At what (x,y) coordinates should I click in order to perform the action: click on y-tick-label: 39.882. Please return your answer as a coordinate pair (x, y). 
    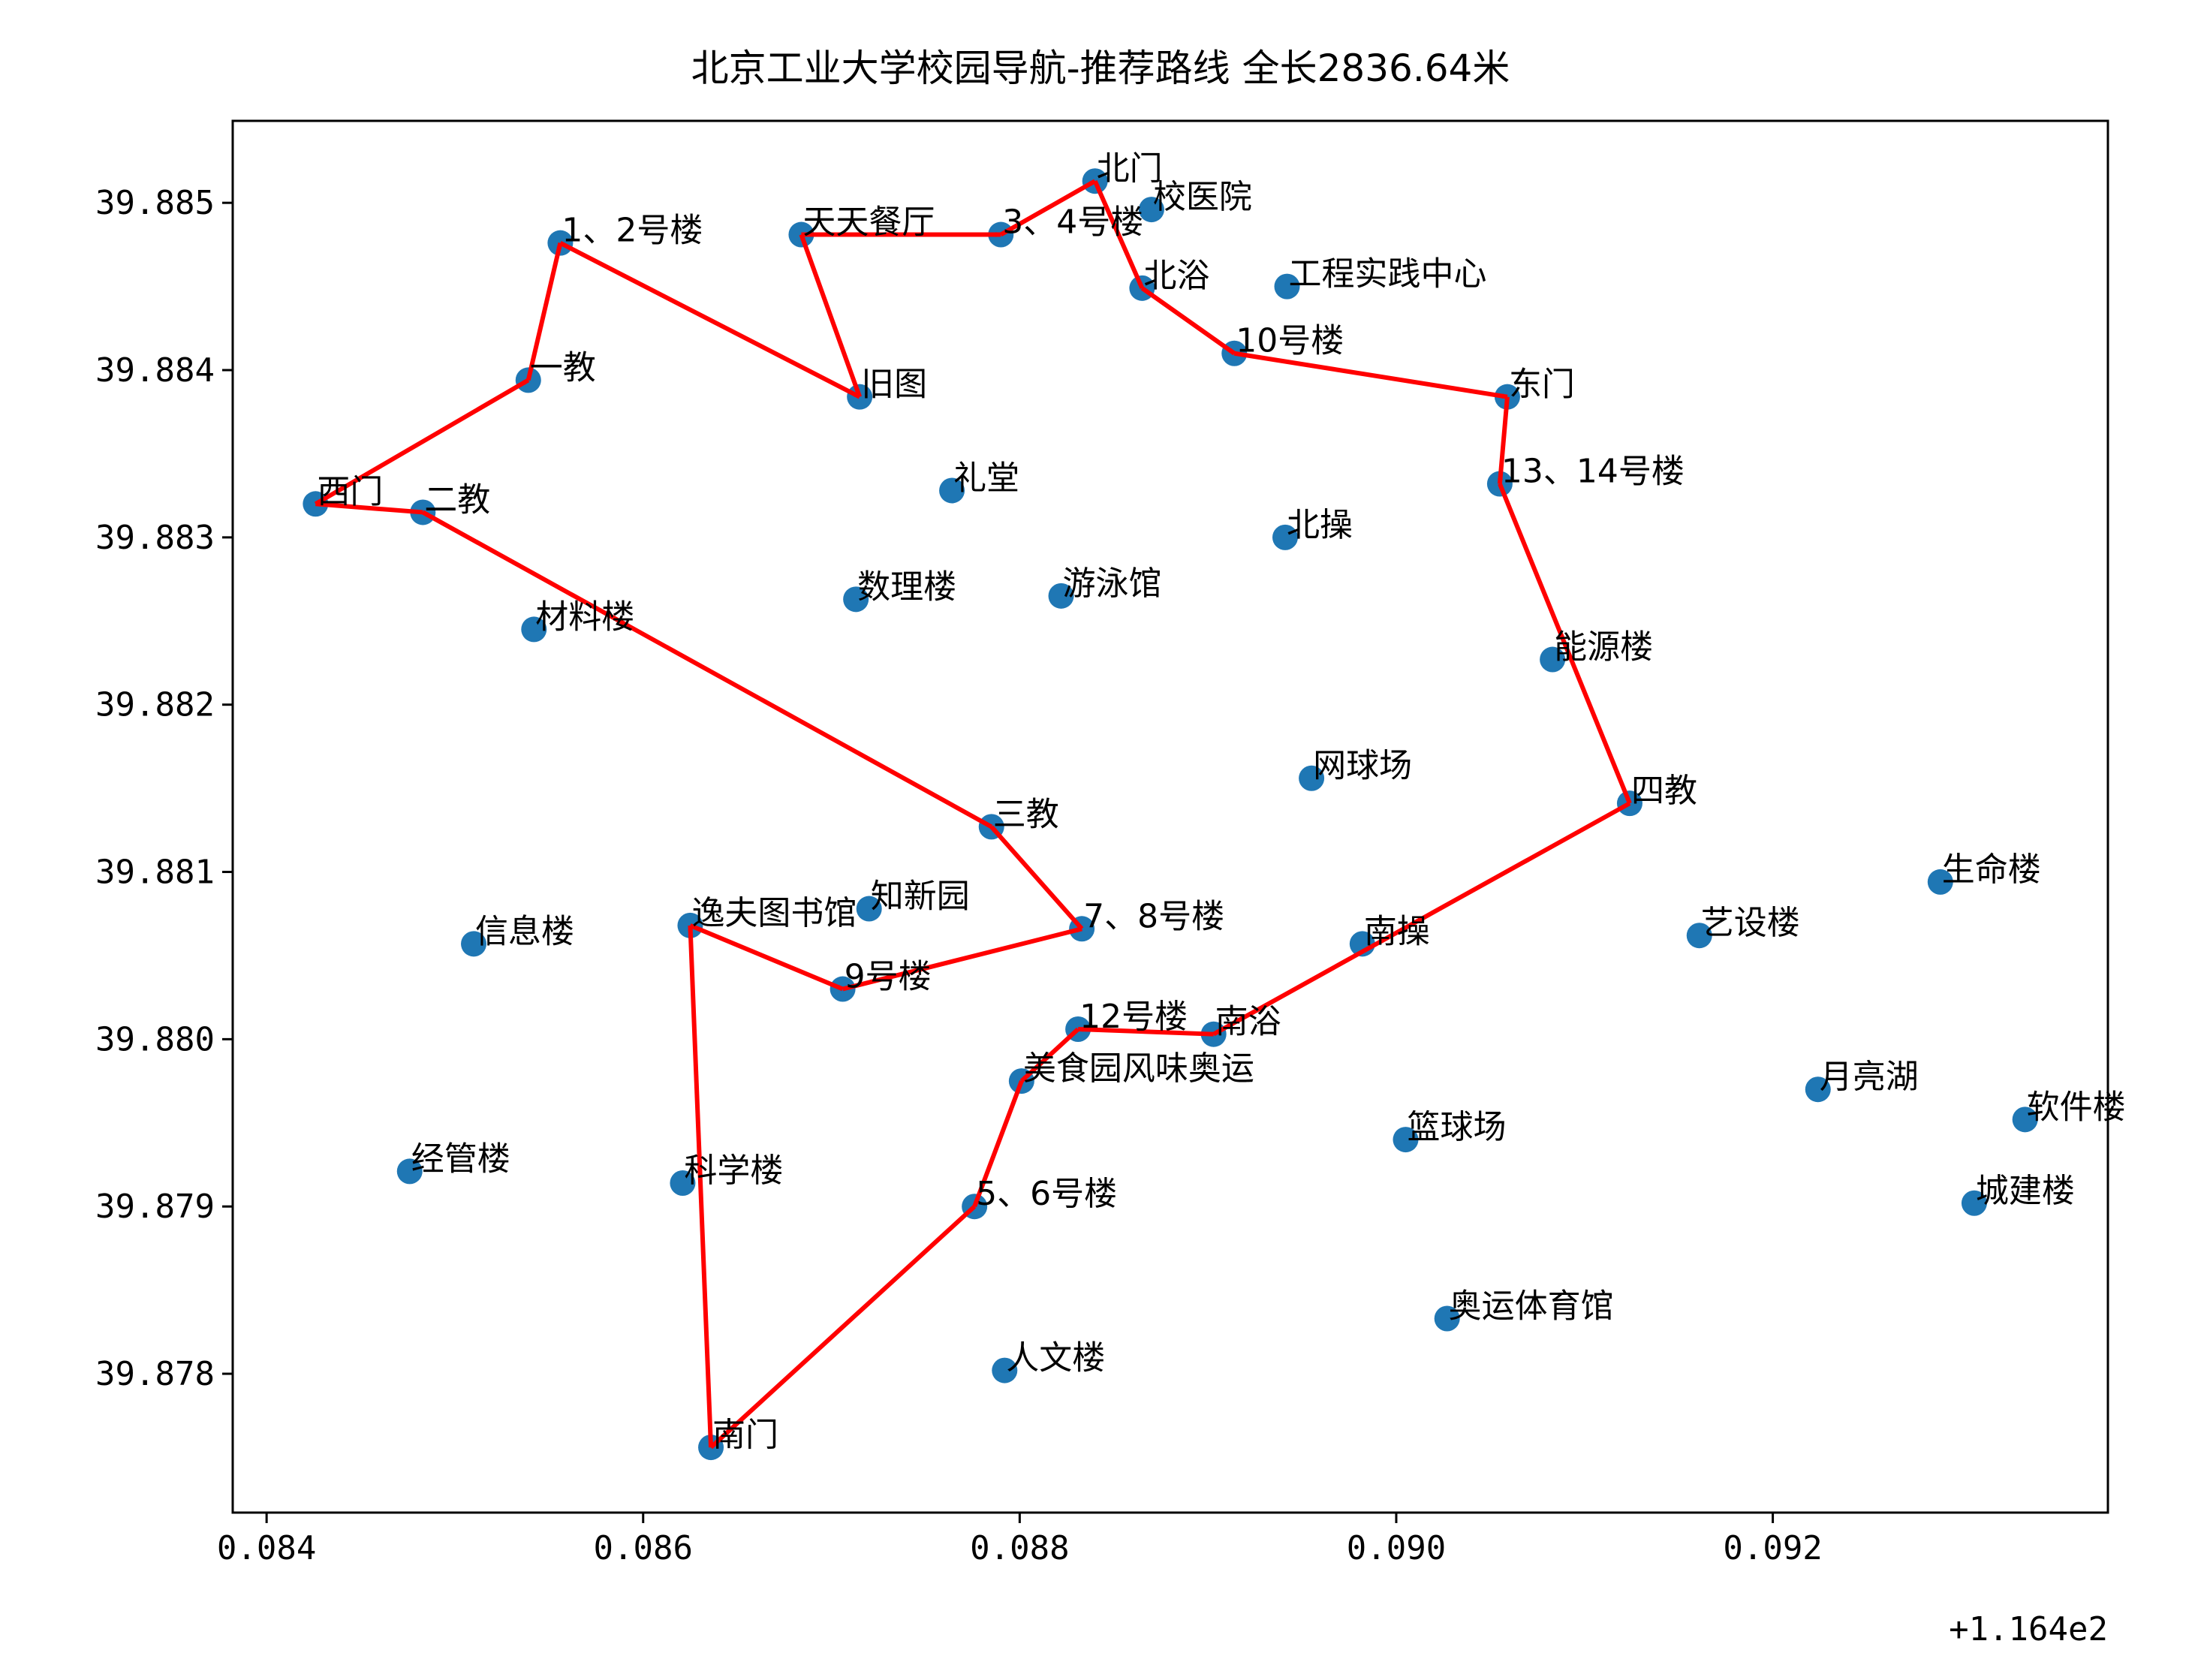
    Looking at the image, I should click on (155, 705).